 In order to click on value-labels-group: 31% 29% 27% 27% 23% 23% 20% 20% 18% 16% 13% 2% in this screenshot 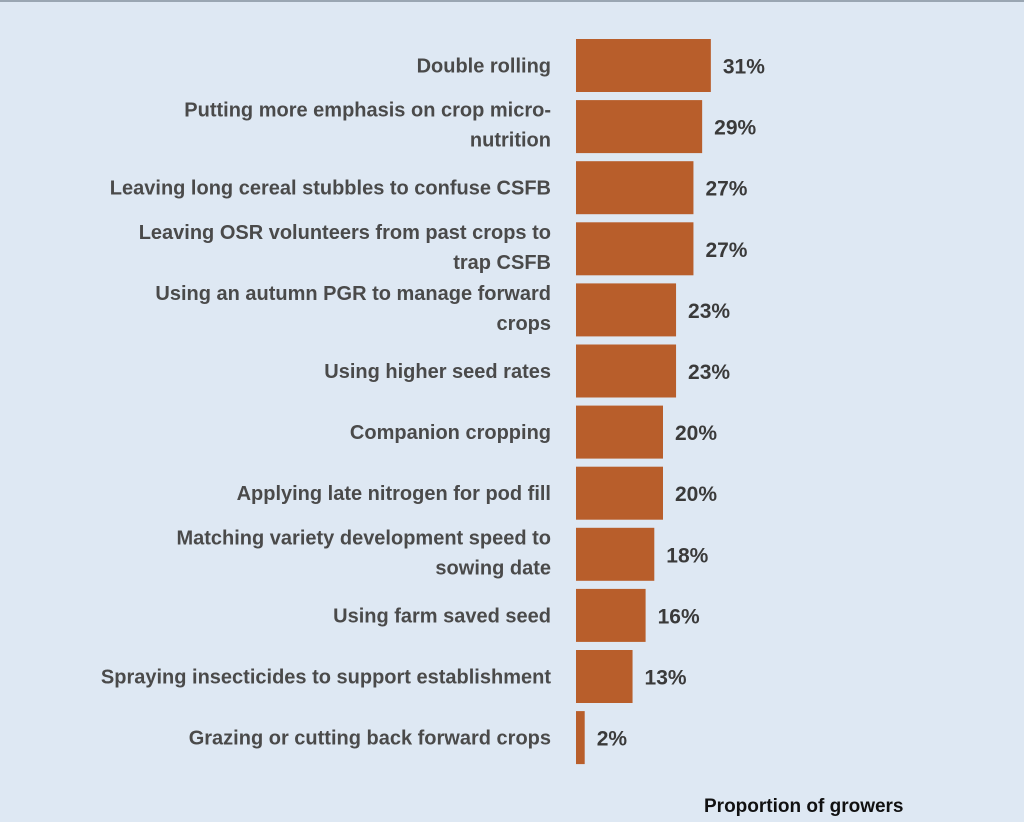, I will do `click(681, 403)`.